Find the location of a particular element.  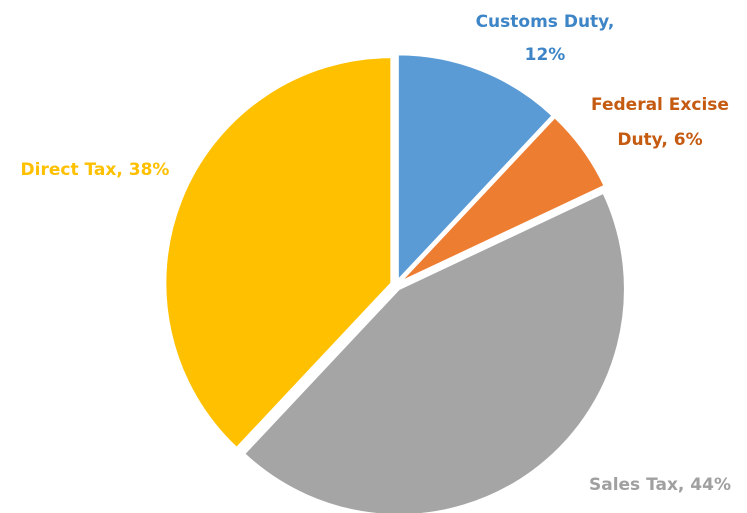

data-label: Customs Duty, is located at coordinates (545, 22).